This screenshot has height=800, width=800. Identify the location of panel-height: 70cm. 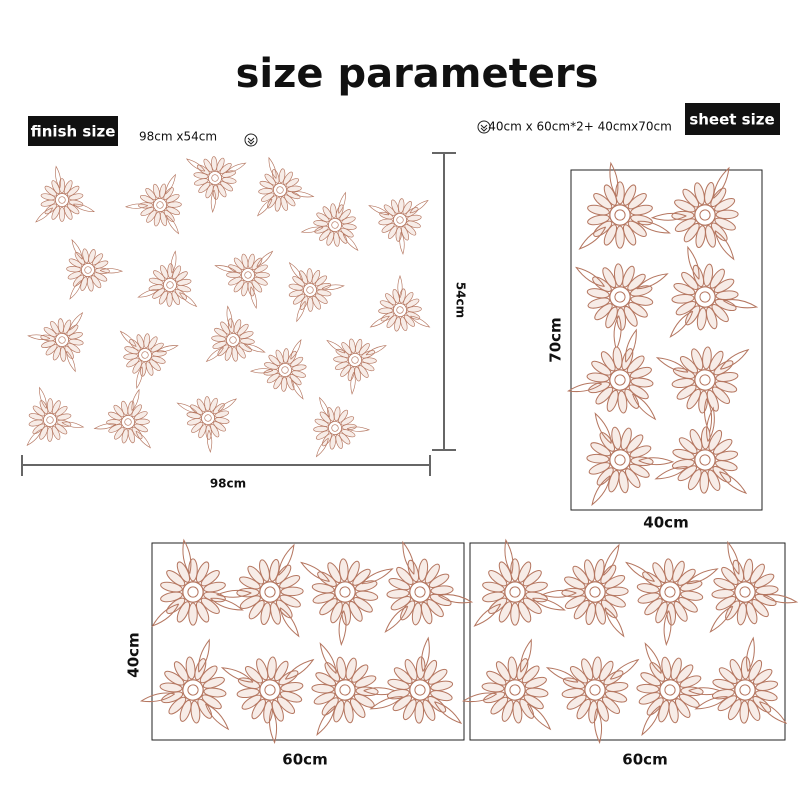
(556, 339).